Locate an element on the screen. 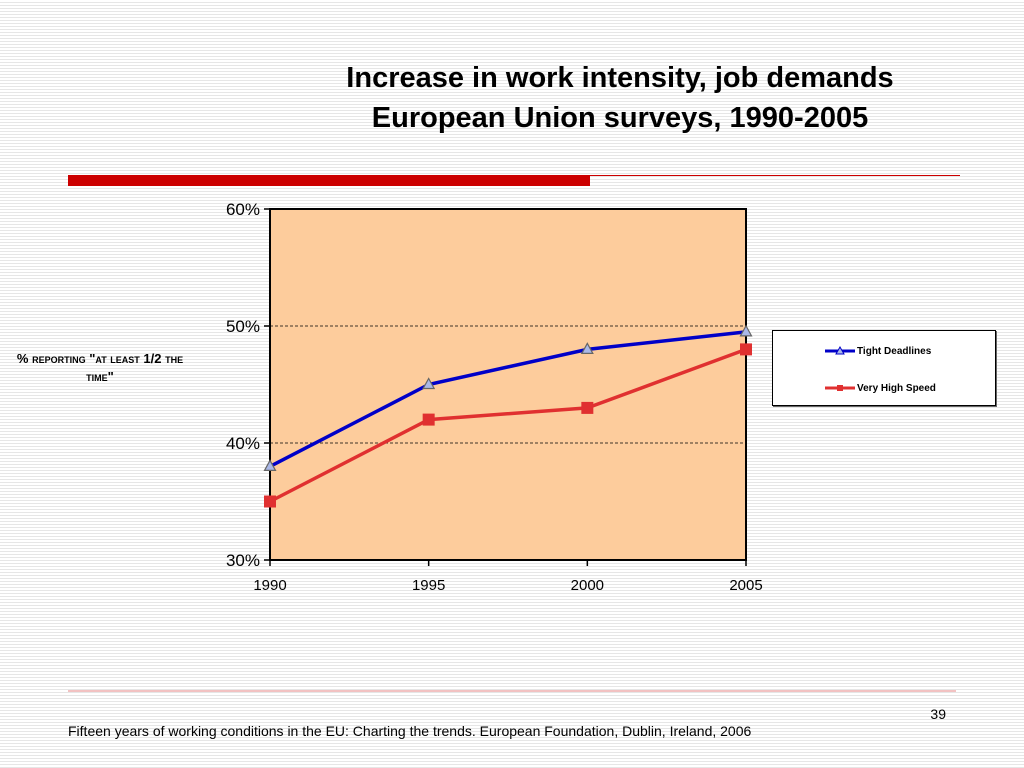 This screenshot has width=1024, height=768. legend-label: Very High Speed is located at coordinates (896, 388).